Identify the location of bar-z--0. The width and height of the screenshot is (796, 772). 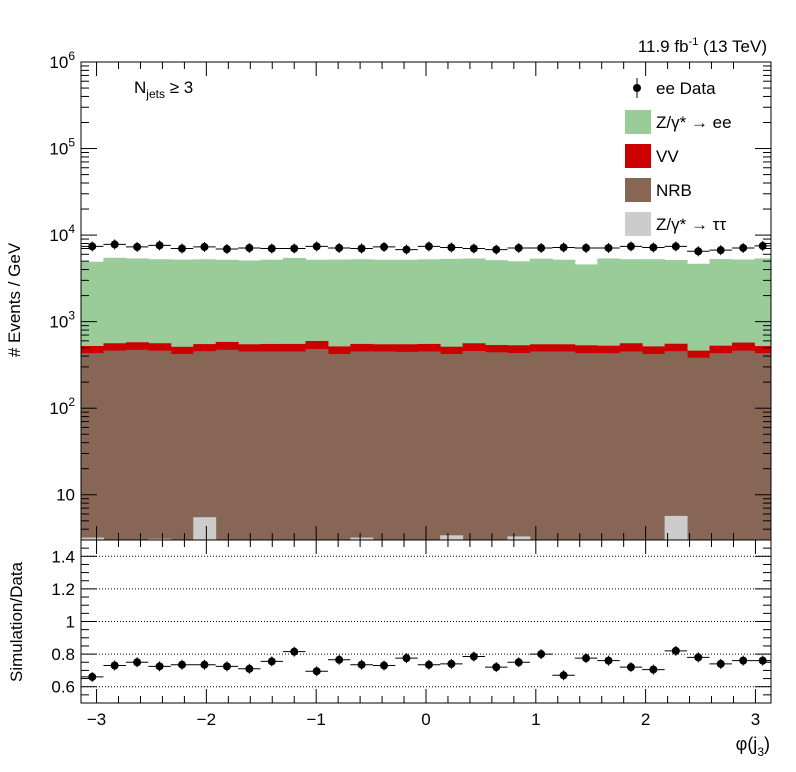
(92, 538).